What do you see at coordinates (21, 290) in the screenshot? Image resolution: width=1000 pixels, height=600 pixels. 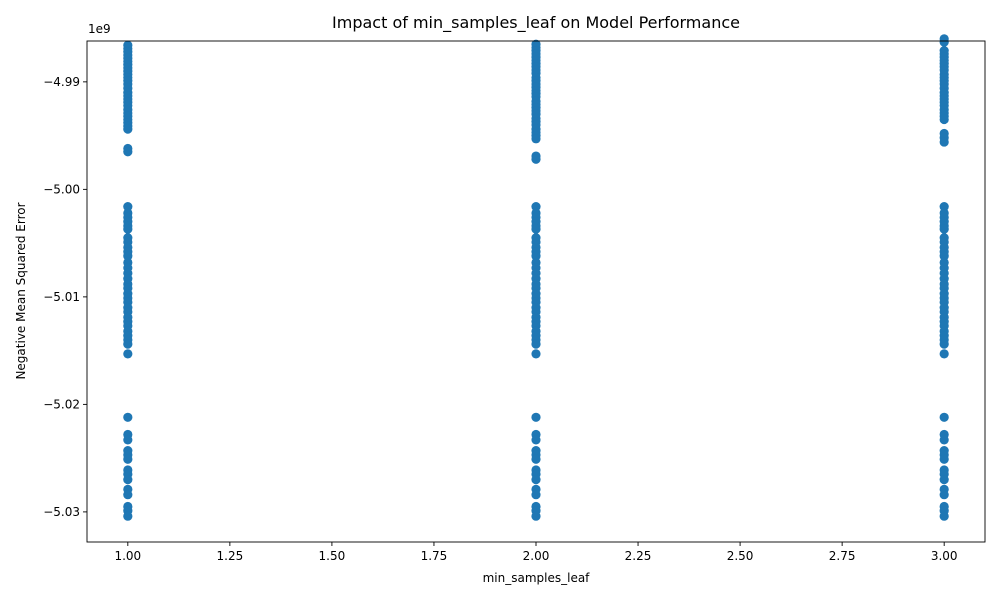 I see `y-axis-label: Negative Mean Squared Error` at bounding box center [21, 290].